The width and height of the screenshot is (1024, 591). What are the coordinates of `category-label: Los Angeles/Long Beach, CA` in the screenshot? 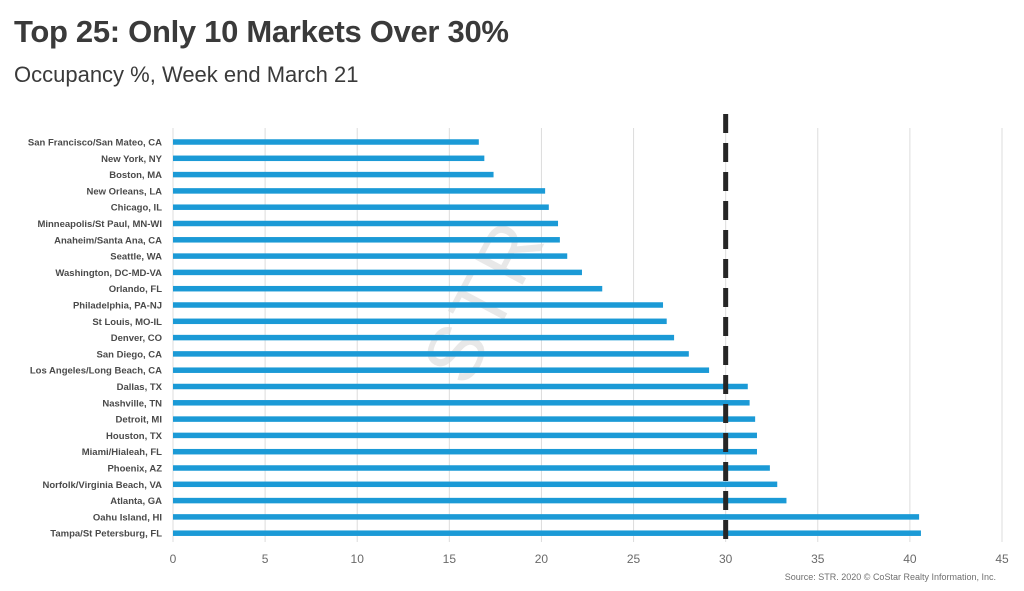 It's located at (96, 371).